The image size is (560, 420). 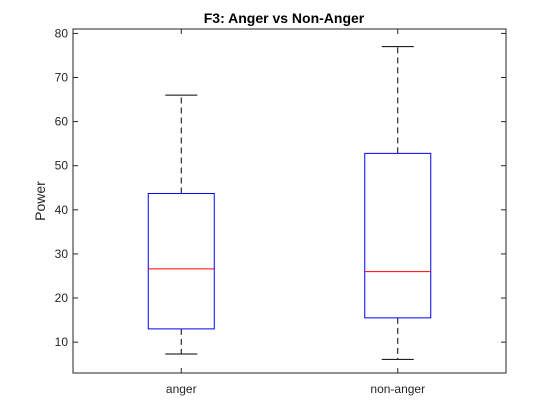 I want to click on y-tick-label: 70, so click(x=62, y=78).